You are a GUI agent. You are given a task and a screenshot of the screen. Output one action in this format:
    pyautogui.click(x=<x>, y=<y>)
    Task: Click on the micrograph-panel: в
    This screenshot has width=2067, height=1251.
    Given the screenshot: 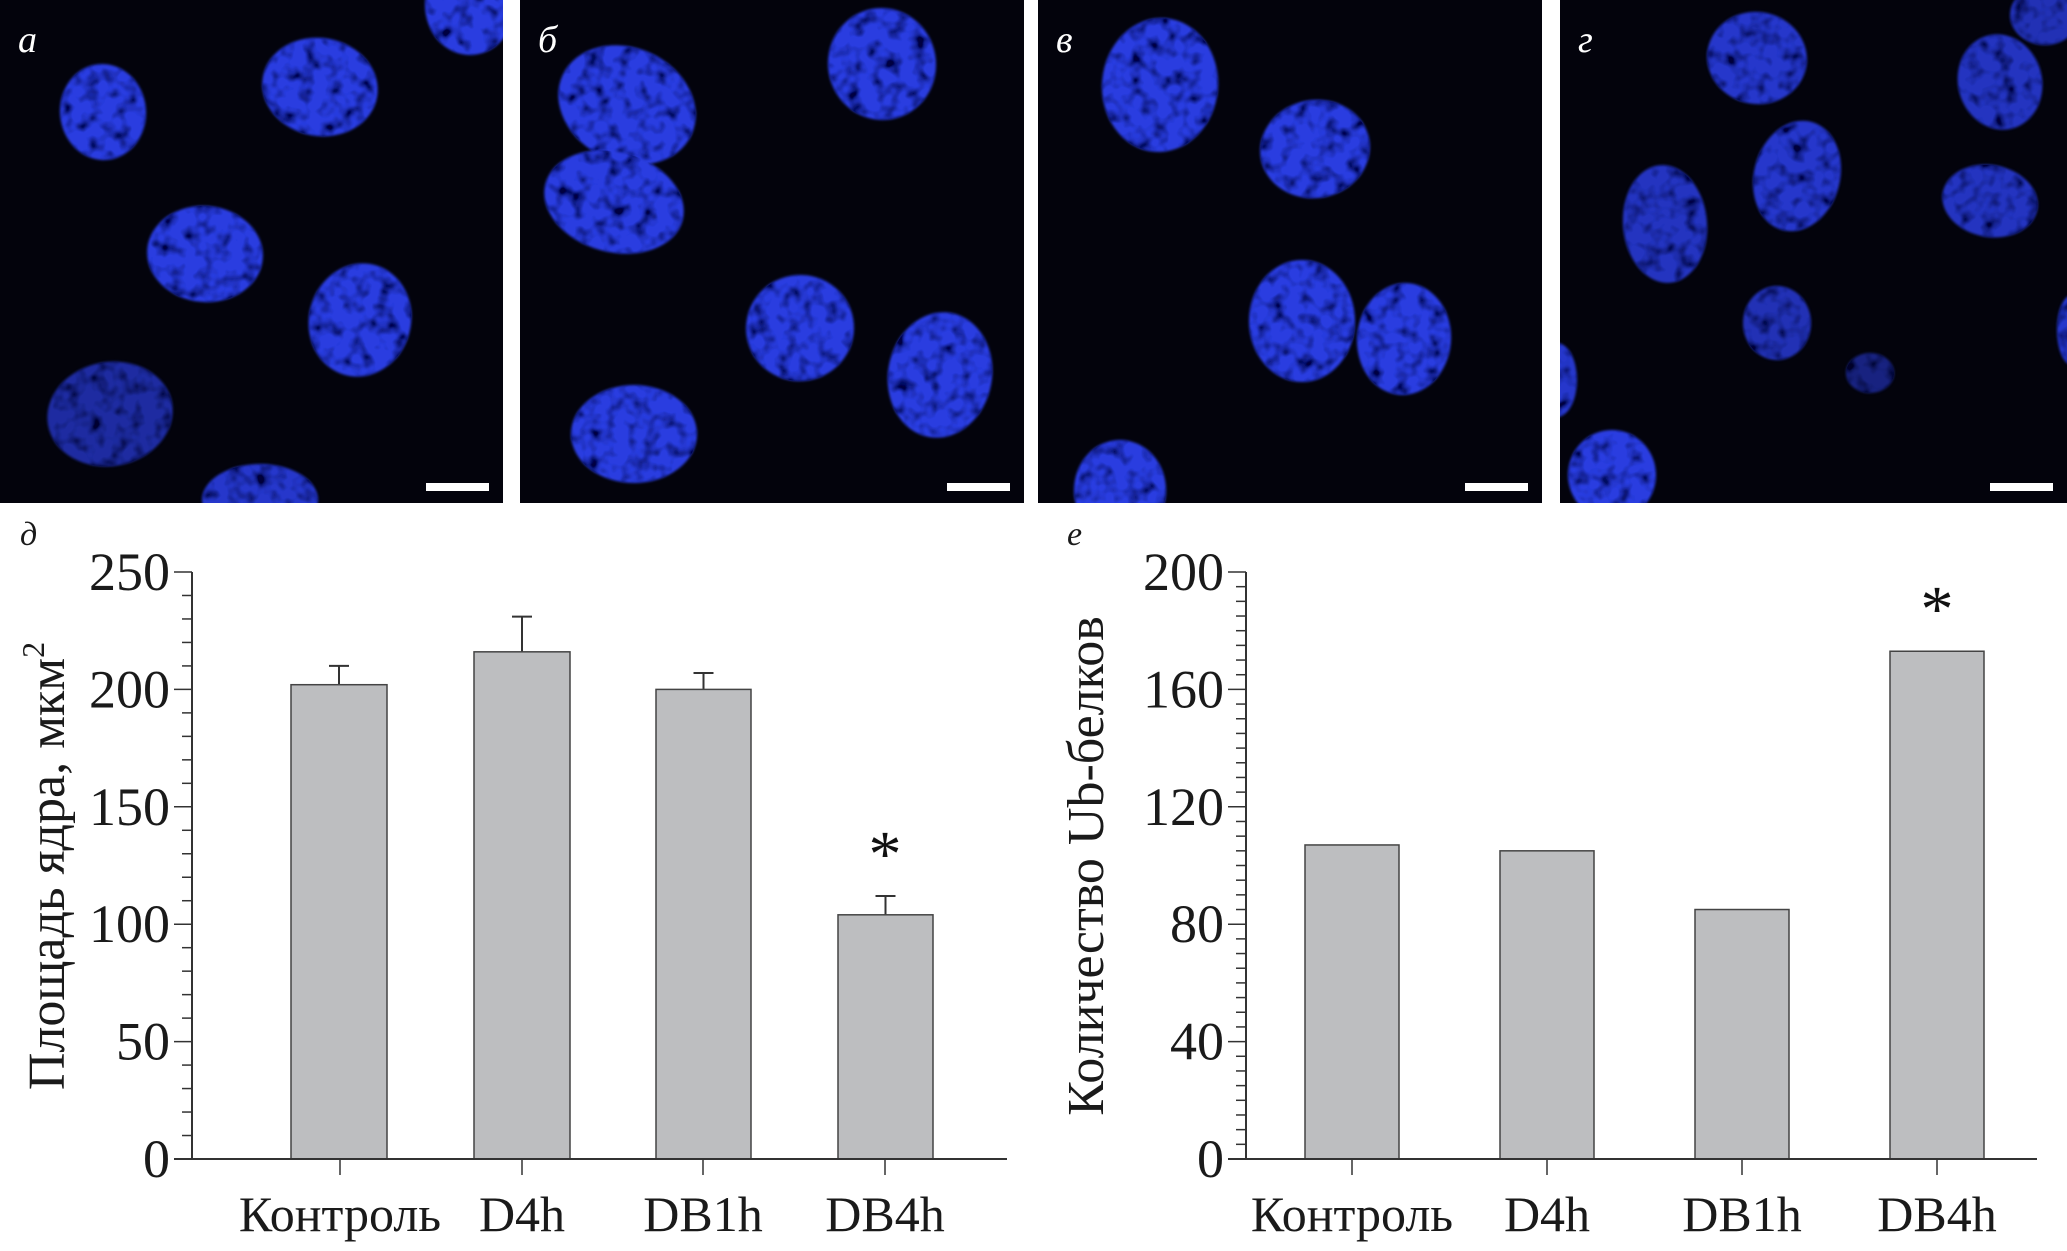 What is the action you would take?
    pyautogui.click(x=1290, y=251)
    